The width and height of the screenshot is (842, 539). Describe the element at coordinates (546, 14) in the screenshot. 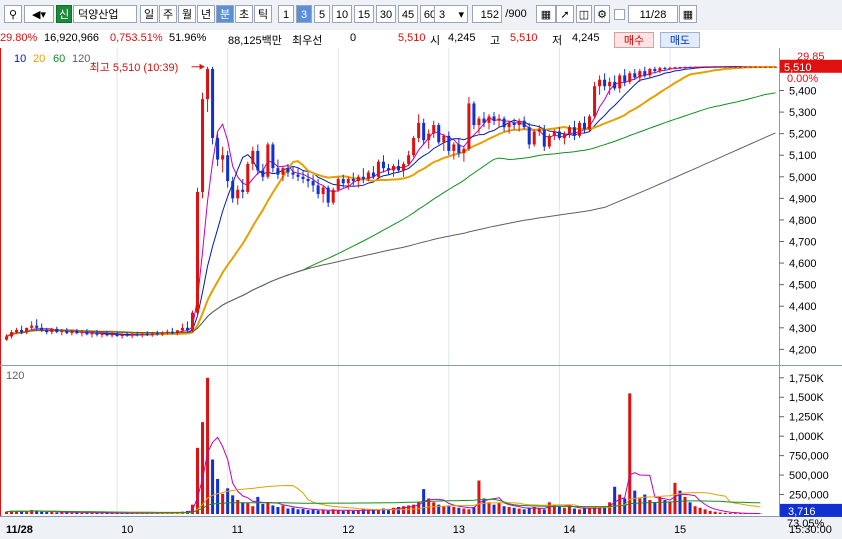

I see `candle-type-icon: ▦` at that location.